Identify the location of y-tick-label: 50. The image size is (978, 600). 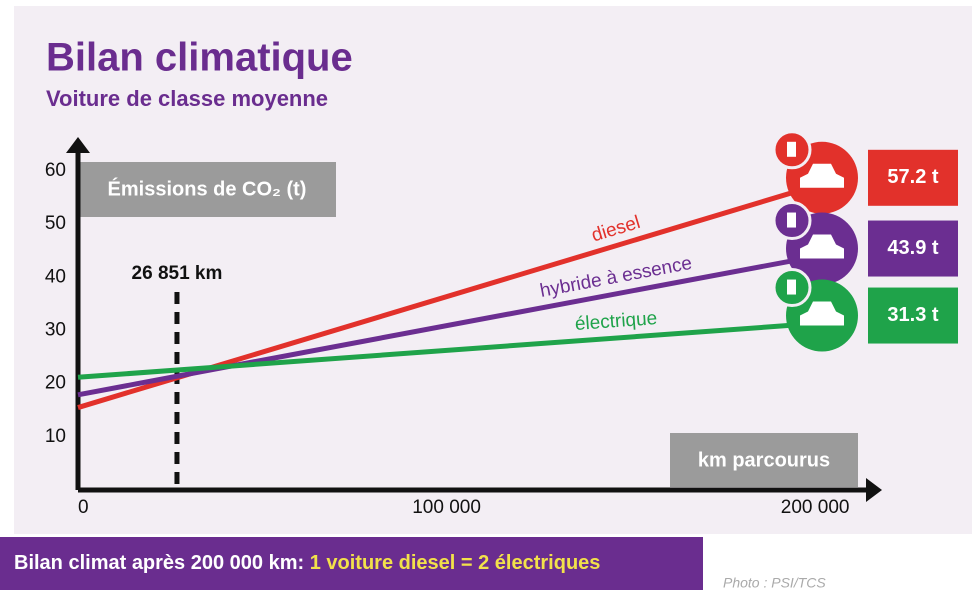
(55, 223).